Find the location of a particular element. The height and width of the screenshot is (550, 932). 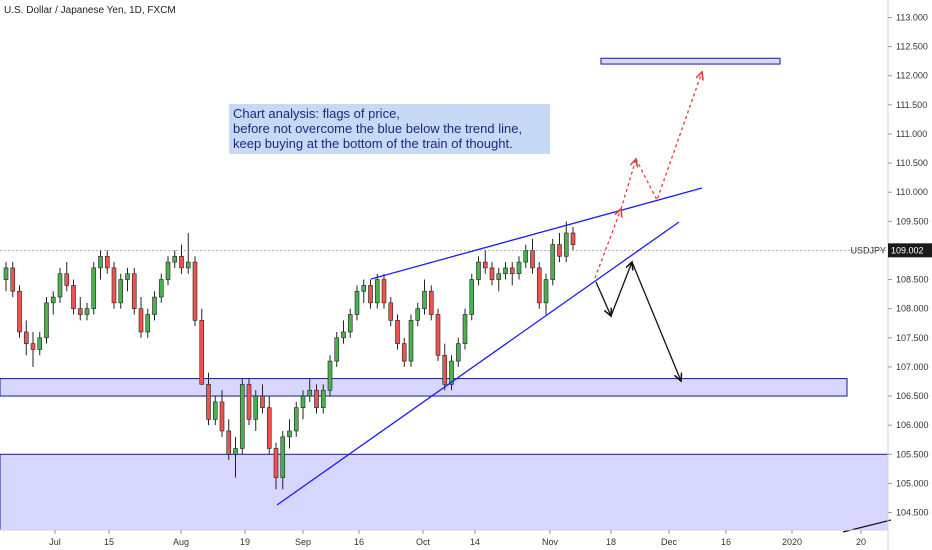

price-tick-label: 110.000 is located at coordinates (912, 192).